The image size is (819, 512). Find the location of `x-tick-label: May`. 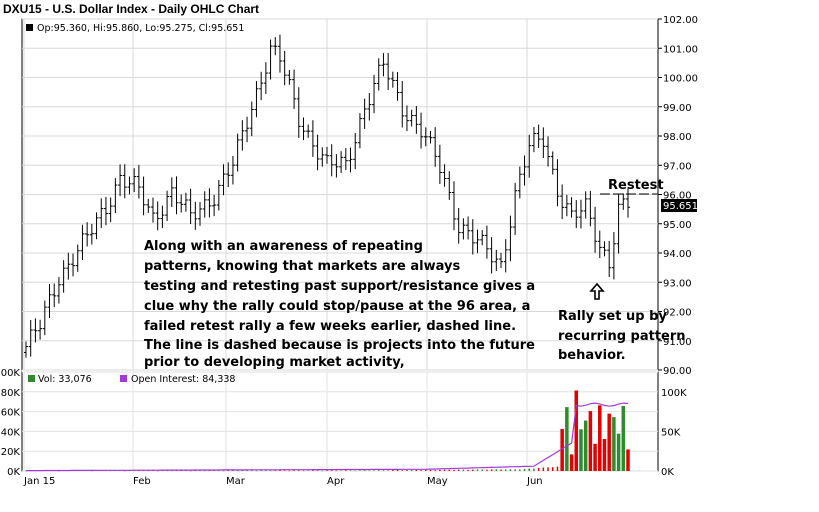

x-tick-label: May is located at coordinates (437, 481).